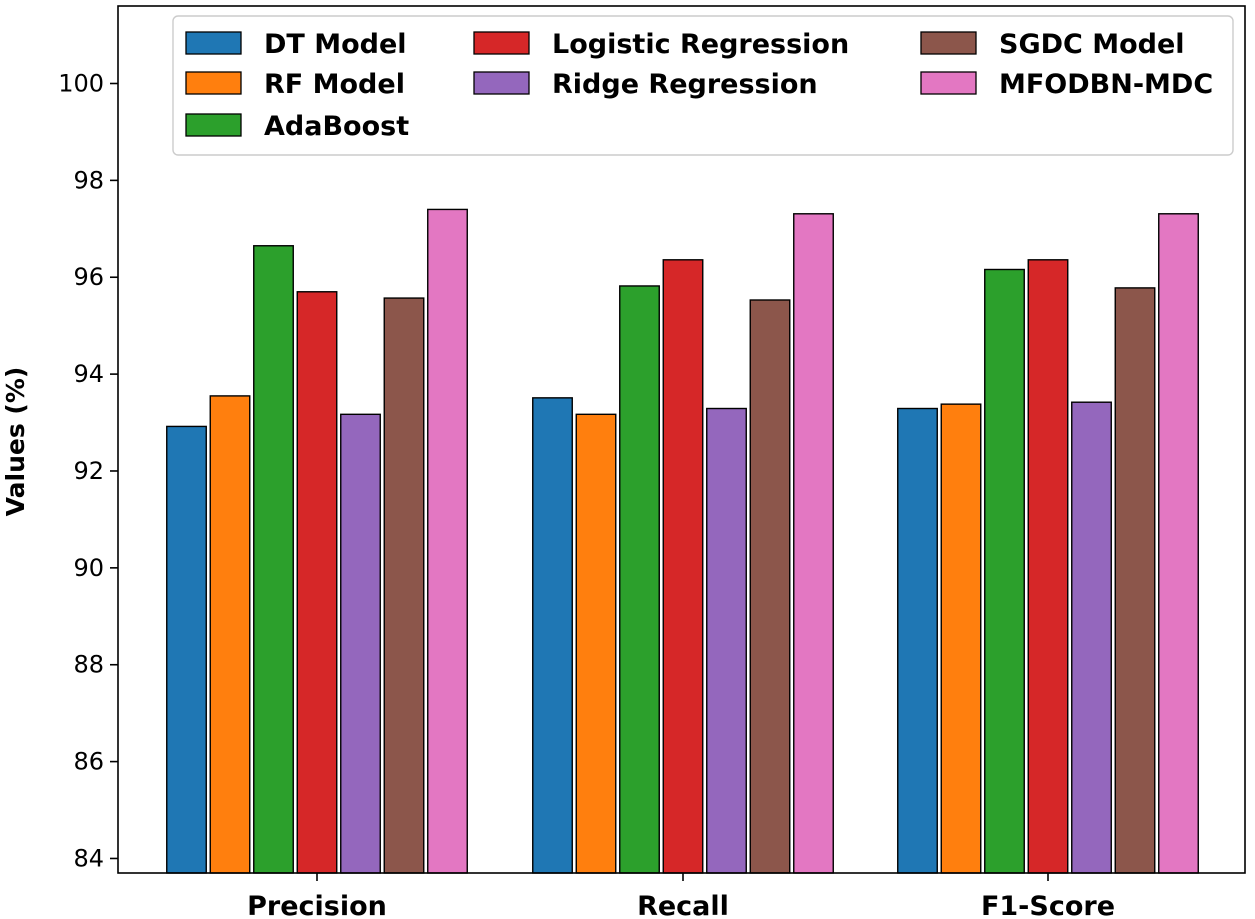  I want to click on y-axis: 84 86 88 90 92 94 96 98 100, so click(88, 470).